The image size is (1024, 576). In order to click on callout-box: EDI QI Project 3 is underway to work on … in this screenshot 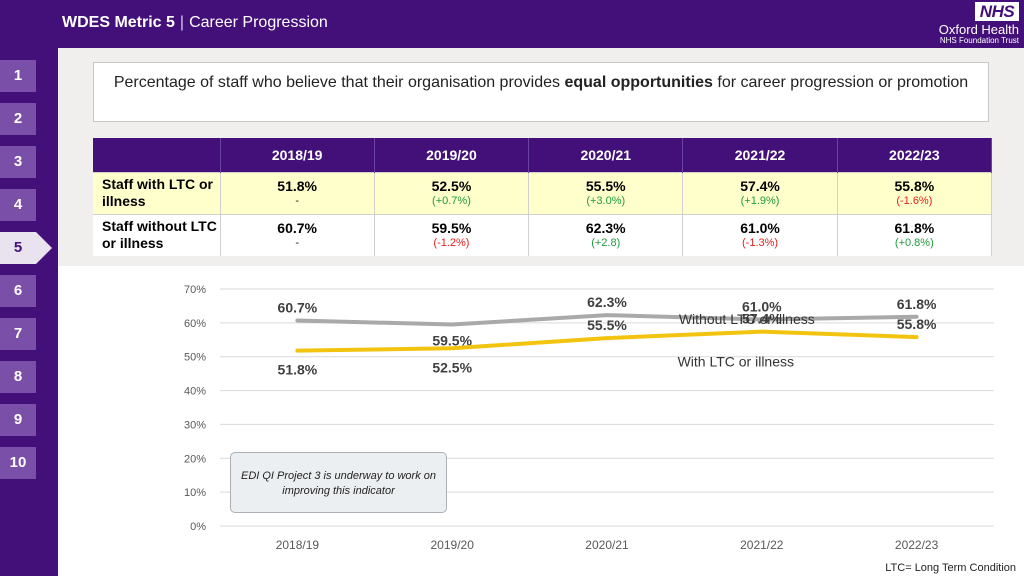, I will do `click(338, 482)`.